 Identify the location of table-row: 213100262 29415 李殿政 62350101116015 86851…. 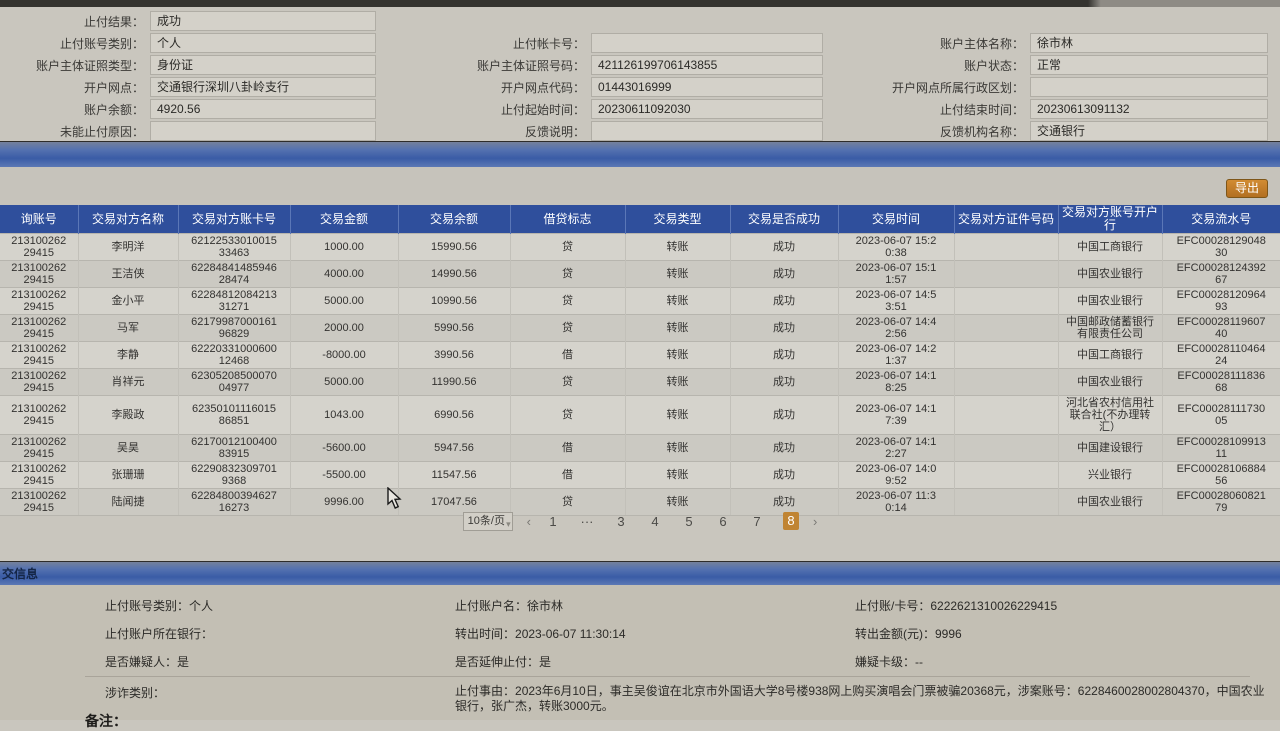
(640, 415).